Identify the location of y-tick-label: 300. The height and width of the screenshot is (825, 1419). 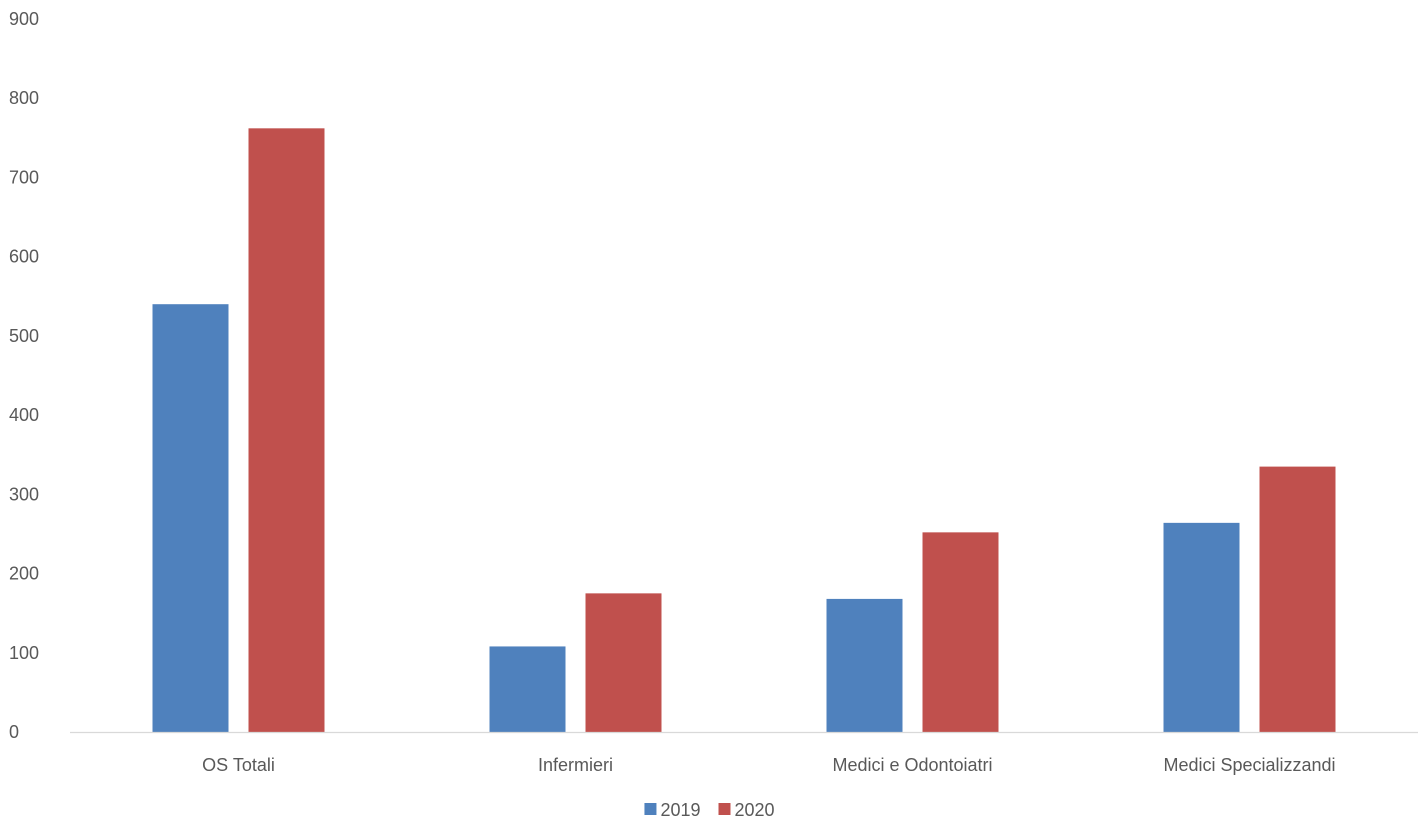
(24, 494).